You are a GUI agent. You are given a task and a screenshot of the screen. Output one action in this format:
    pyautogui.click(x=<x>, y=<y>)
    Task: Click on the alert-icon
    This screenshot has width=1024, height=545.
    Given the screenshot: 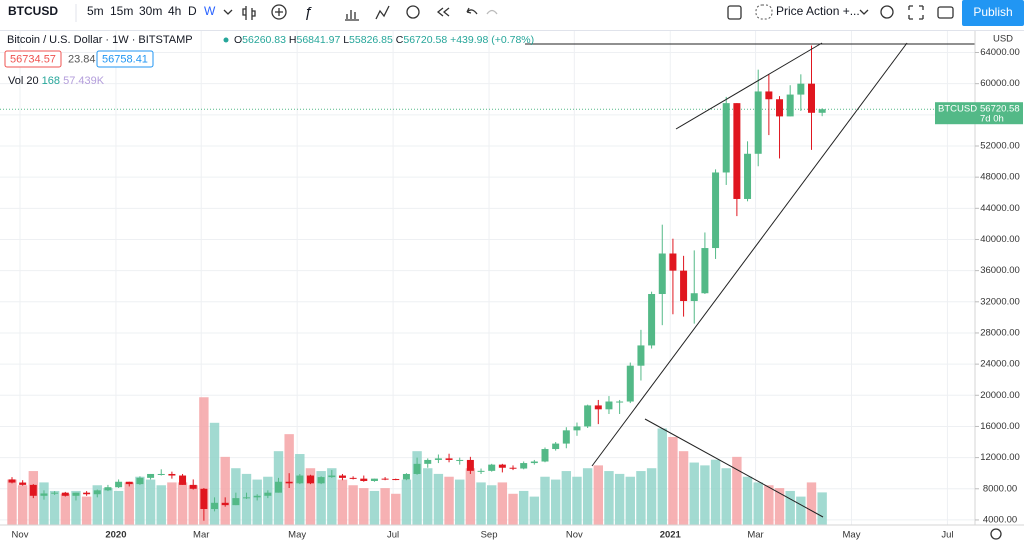 What is the action you would take?
    pyautogui.click(x=413, y=12)
    